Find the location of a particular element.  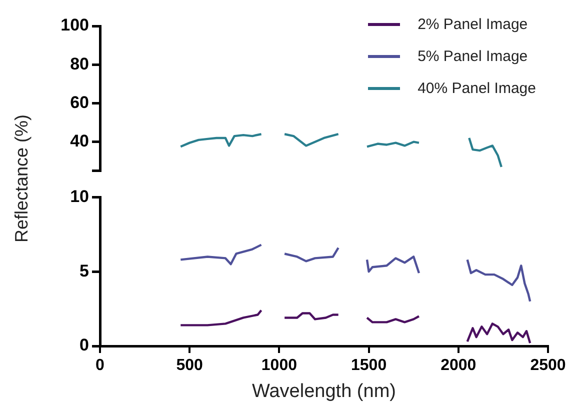

x-tick-label: 1000 is located at coordinates (279, 365).